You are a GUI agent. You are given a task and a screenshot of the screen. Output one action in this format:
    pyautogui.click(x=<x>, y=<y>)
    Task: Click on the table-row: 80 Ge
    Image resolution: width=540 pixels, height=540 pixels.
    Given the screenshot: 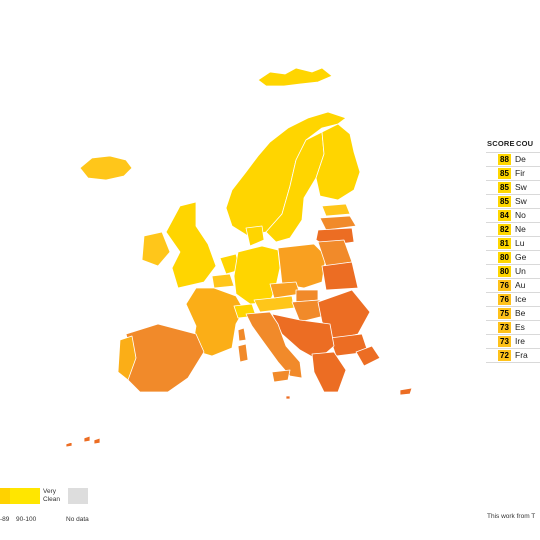 What is the action you would take?
    pyautogui.click(x=513, y=258)
    